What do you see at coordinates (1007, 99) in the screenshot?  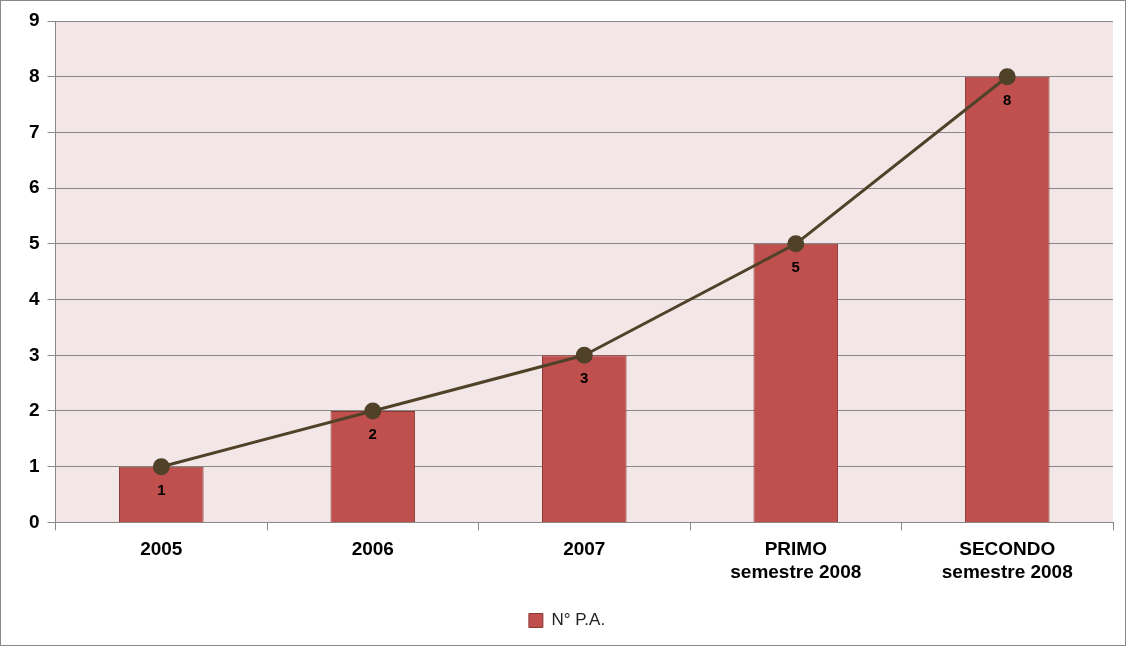 I see `data-label: 8` at bounding box center [1007, 99].